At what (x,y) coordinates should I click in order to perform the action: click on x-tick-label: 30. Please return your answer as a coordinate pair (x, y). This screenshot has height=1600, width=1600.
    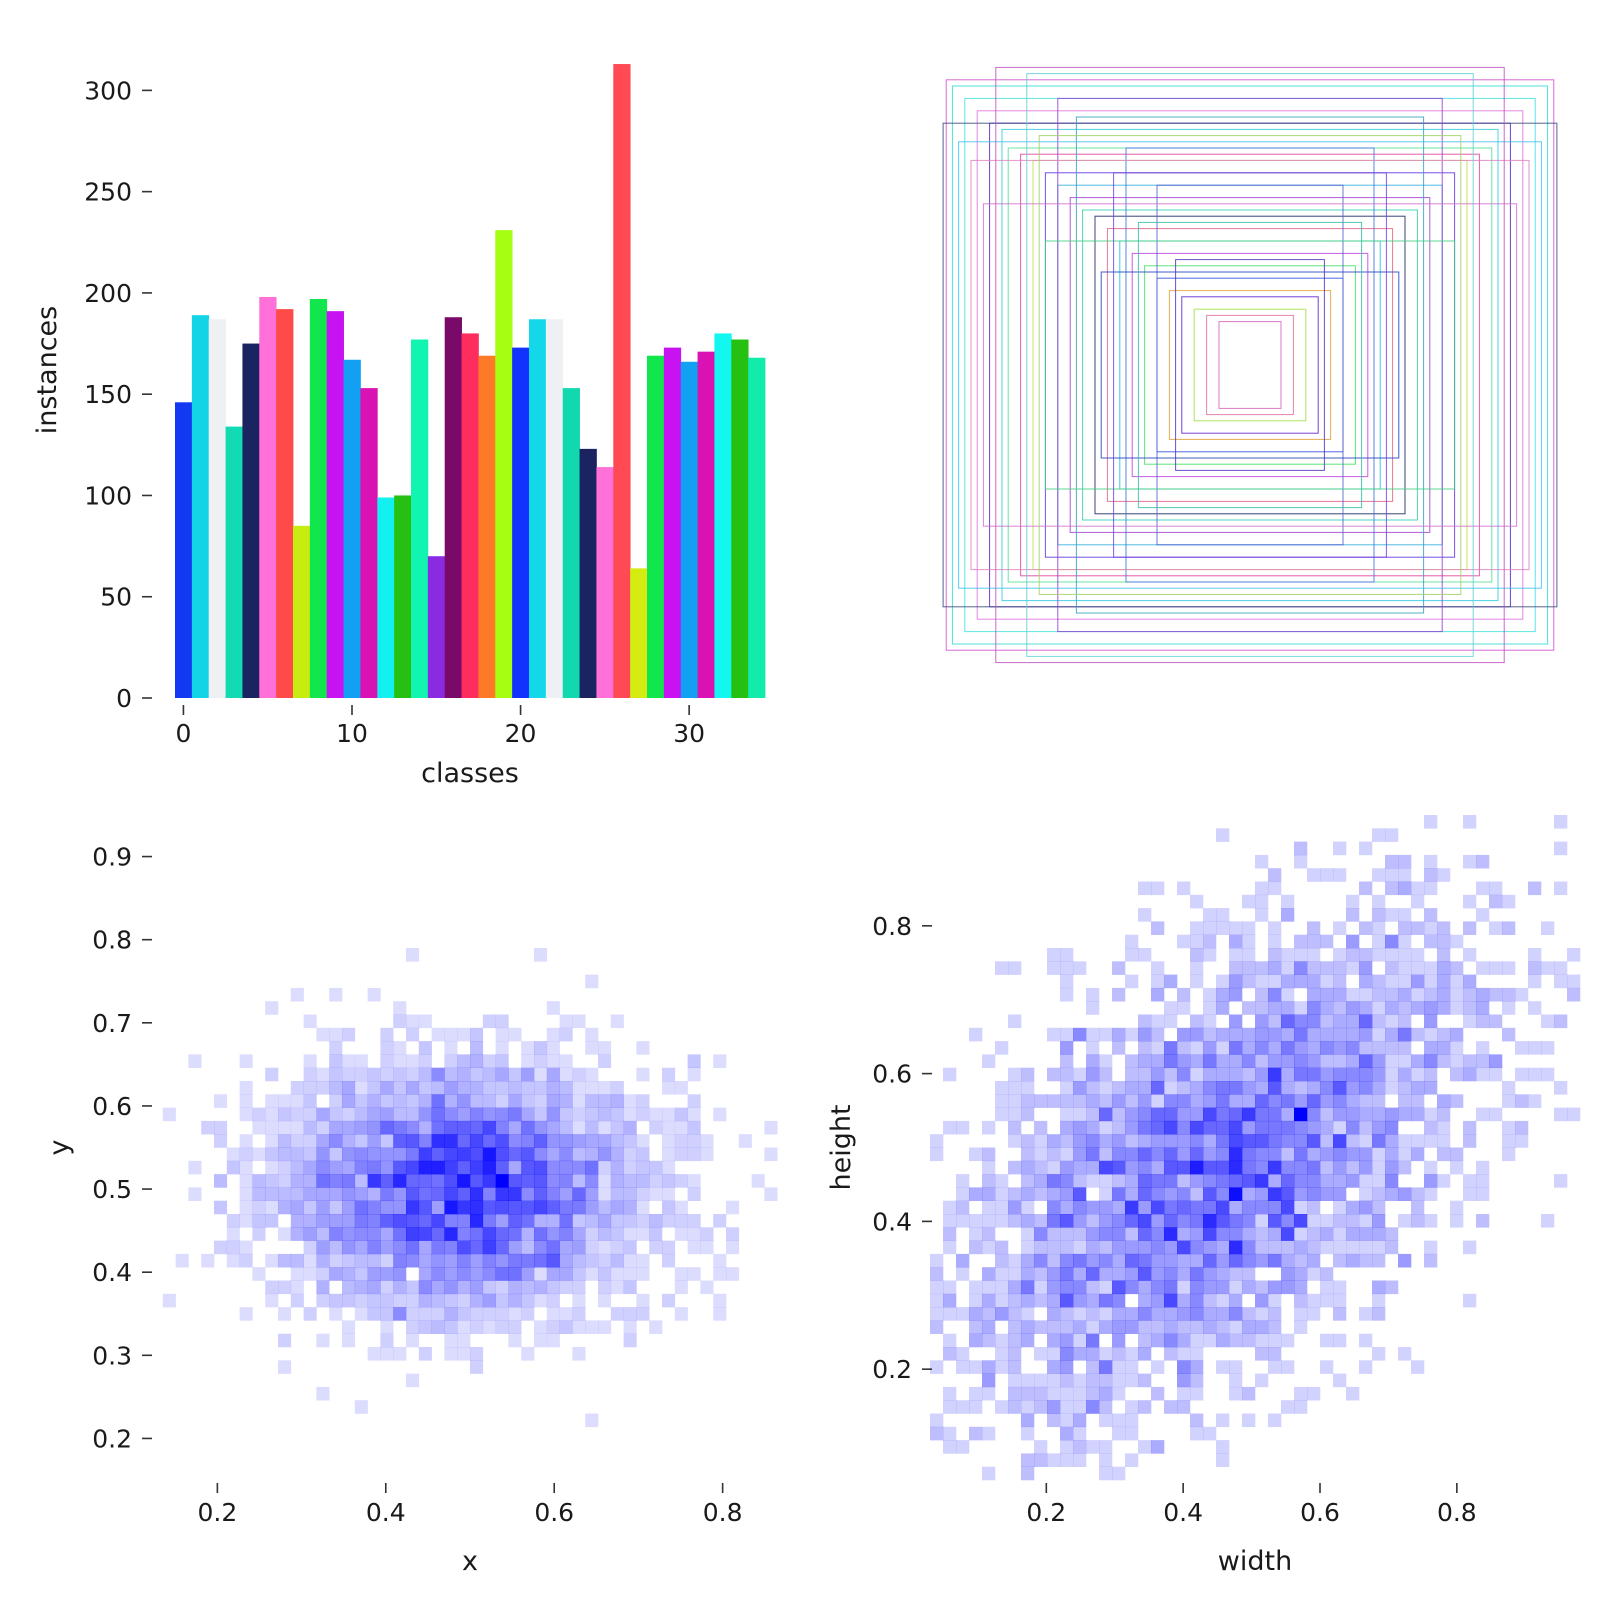
    Looking at the image, I should click on (689, 733).